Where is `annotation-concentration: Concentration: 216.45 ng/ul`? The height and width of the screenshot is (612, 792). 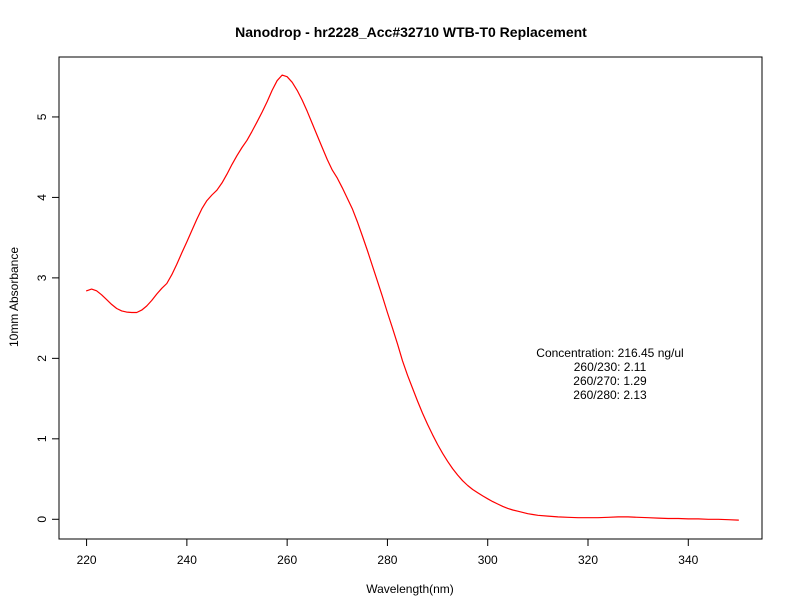 annotation-concentration: Concentration: 216.45 ng/ul is located at coordinates (610, 353).